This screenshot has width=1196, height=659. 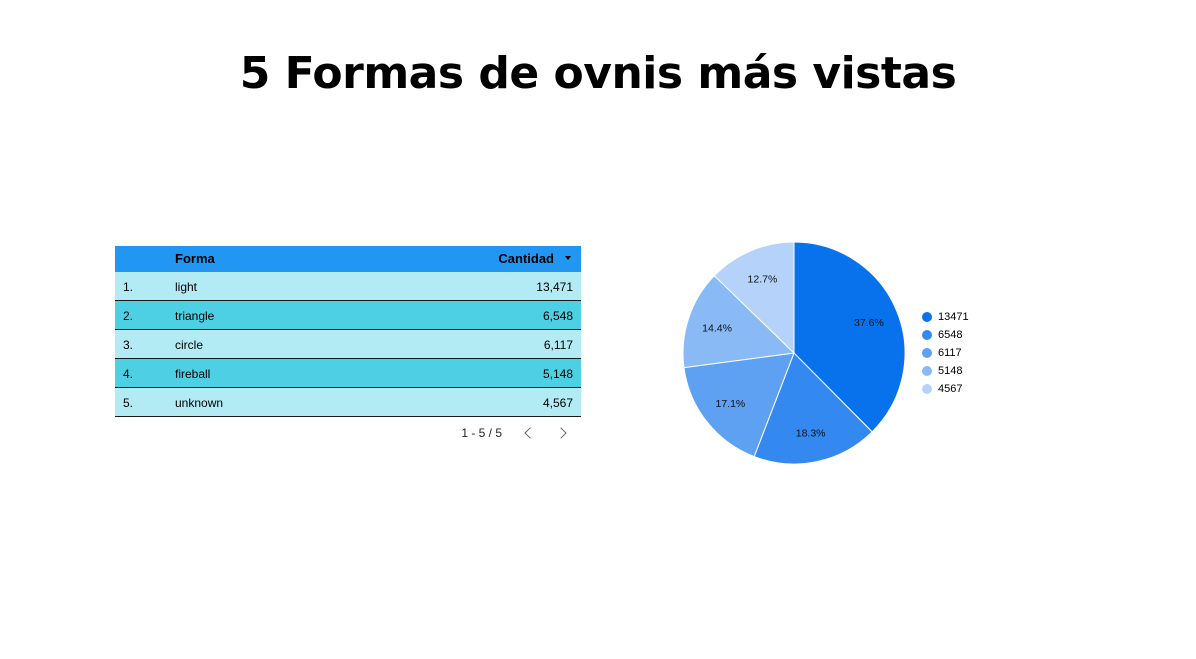 What do you see at coordinates (557, 403) in the screenshot?
I see `cell-cantidad: 4,567` at bounding box center [557, 403].